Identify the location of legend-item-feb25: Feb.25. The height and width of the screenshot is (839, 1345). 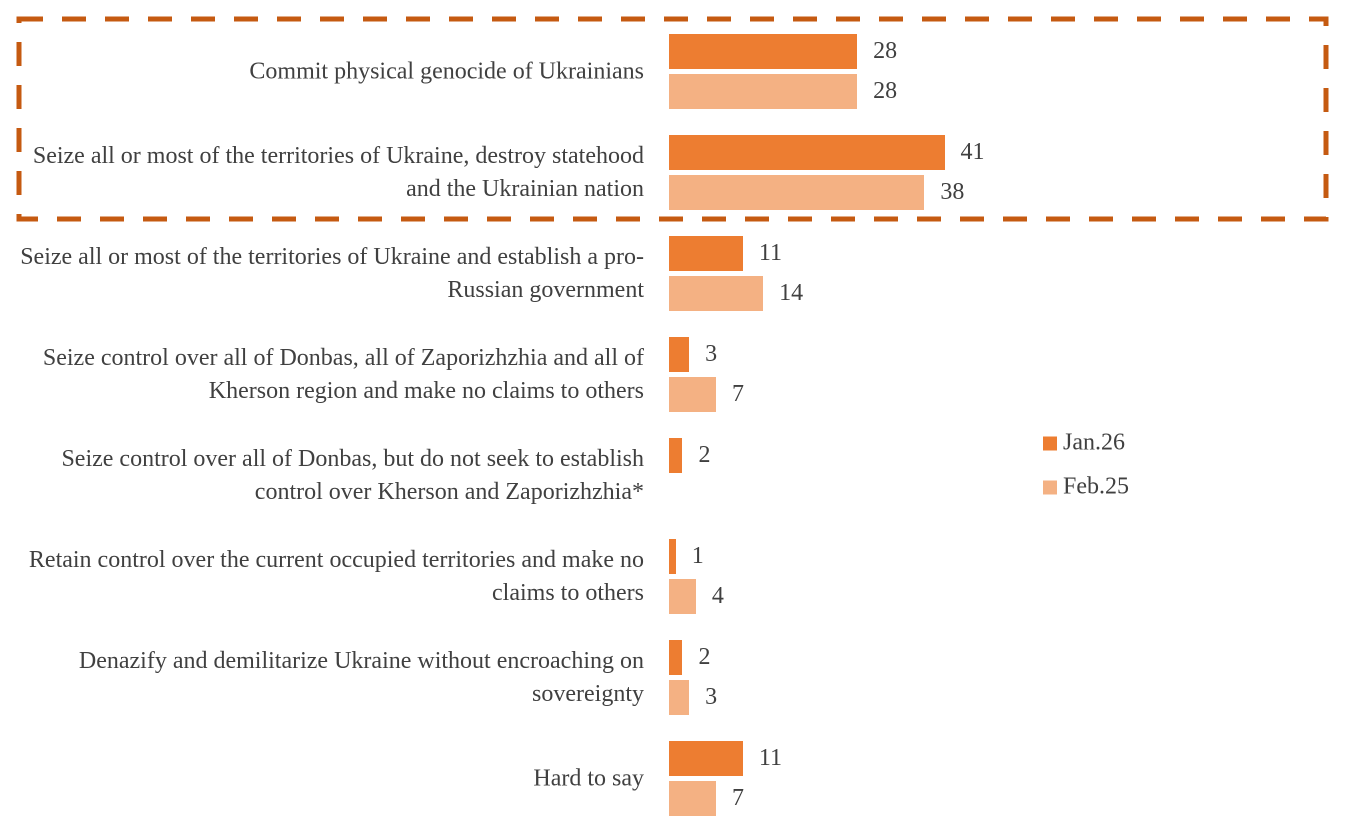
(1086, 487).